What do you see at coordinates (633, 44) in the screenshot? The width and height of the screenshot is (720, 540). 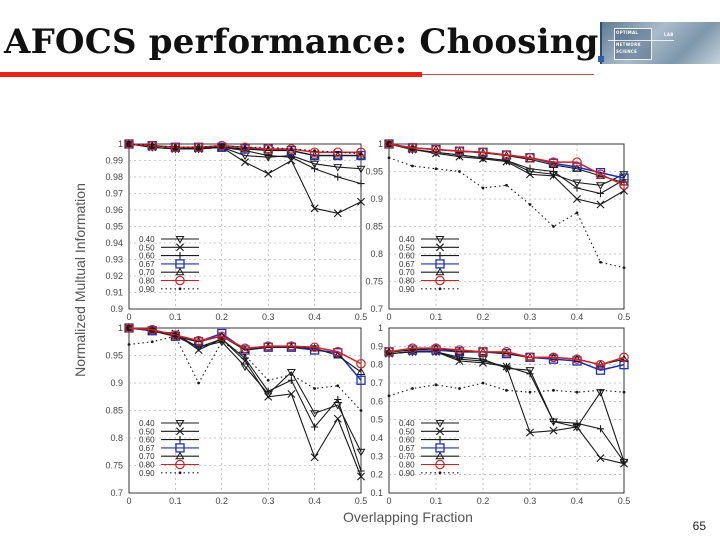 I see `logo-emblem` at bounding box center [633, 44].